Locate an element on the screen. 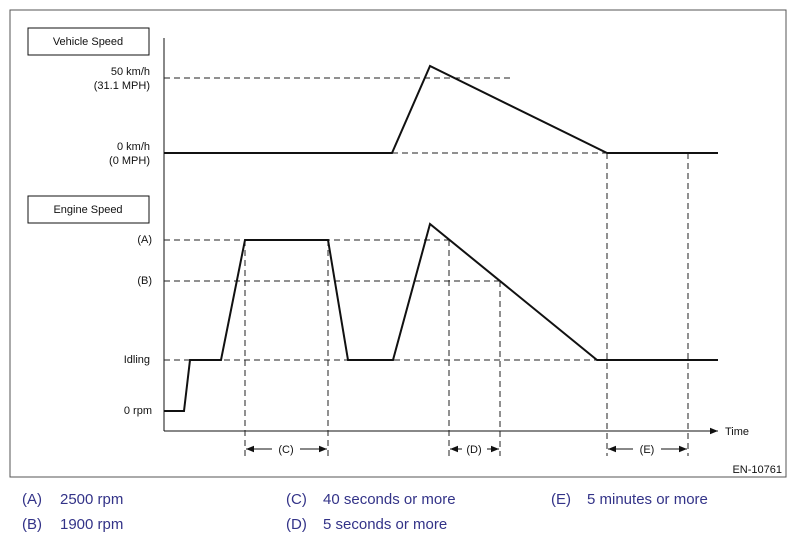 Image resolution: width=797 pixels, height=547 pixels. interval-label: (E) is located at coordinates (647, 450).